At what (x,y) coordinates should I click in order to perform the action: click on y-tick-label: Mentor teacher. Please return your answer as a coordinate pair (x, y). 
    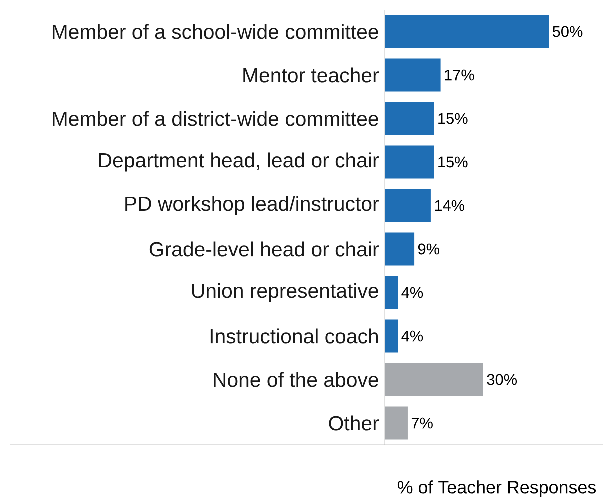
    Looking at the image, I should click on (311, 75).